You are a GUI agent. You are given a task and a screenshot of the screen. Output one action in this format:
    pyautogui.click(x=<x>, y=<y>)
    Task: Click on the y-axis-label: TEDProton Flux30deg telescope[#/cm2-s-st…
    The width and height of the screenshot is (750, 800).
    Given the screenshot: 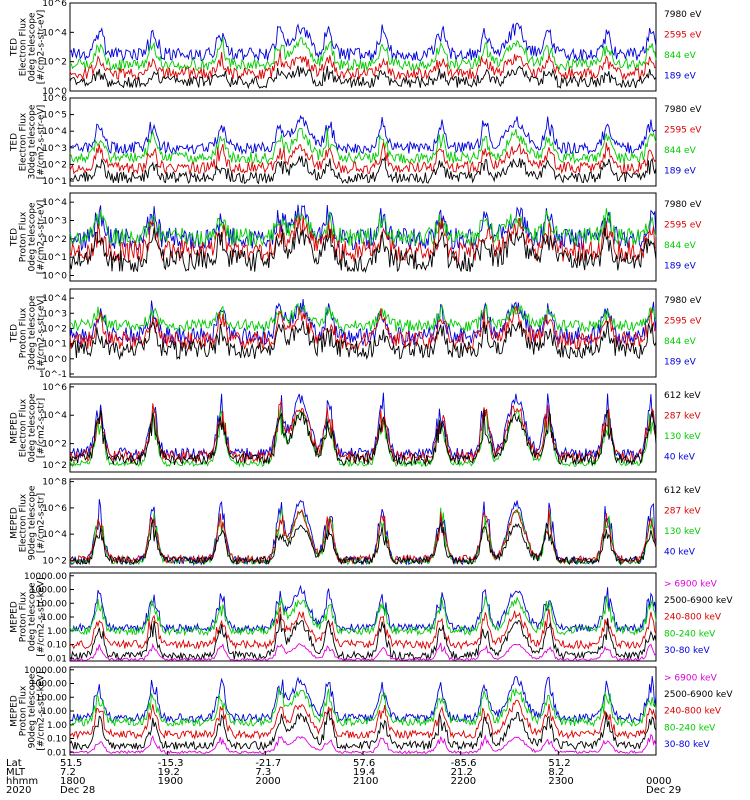 What is the action you would take?
    pyautogui.click(x=28, y=332)
    